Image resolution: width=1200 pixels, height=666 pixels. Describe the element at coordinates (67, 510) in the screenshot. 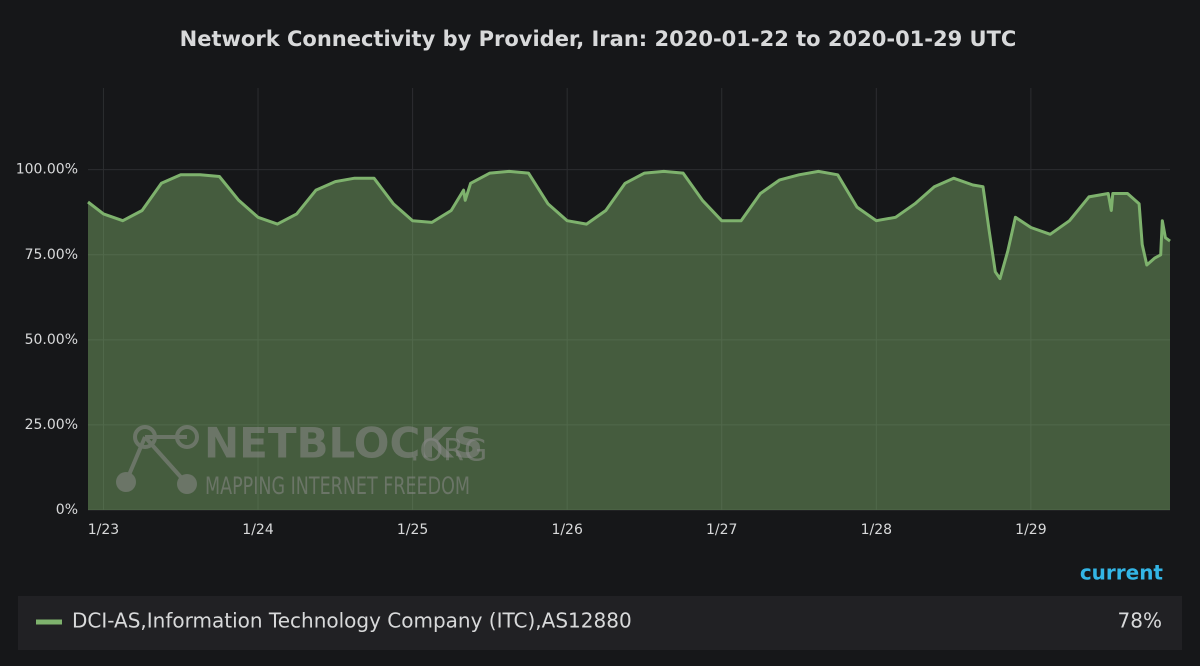

I see `y-tick-label: 0%` at that location.